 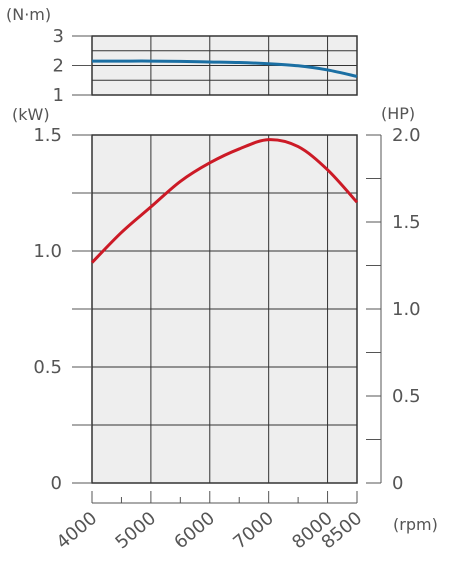 What do you see at coordinates (56, 483) in the screenshot?
I see `power-y-tick-label-left: 0` at bounding box center [56, 483].